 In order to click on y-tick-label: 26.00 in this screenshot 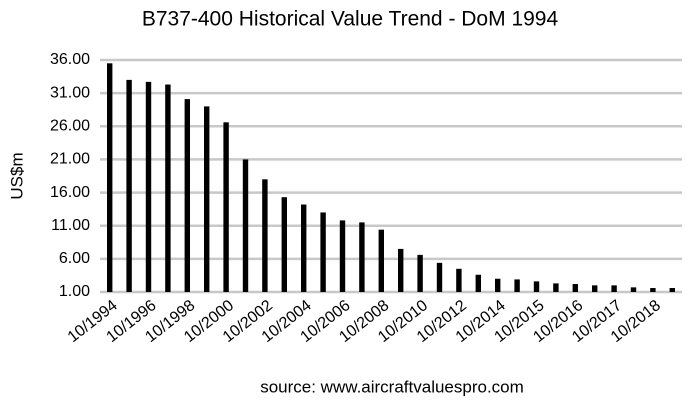, I will do `click(70, 126)`.